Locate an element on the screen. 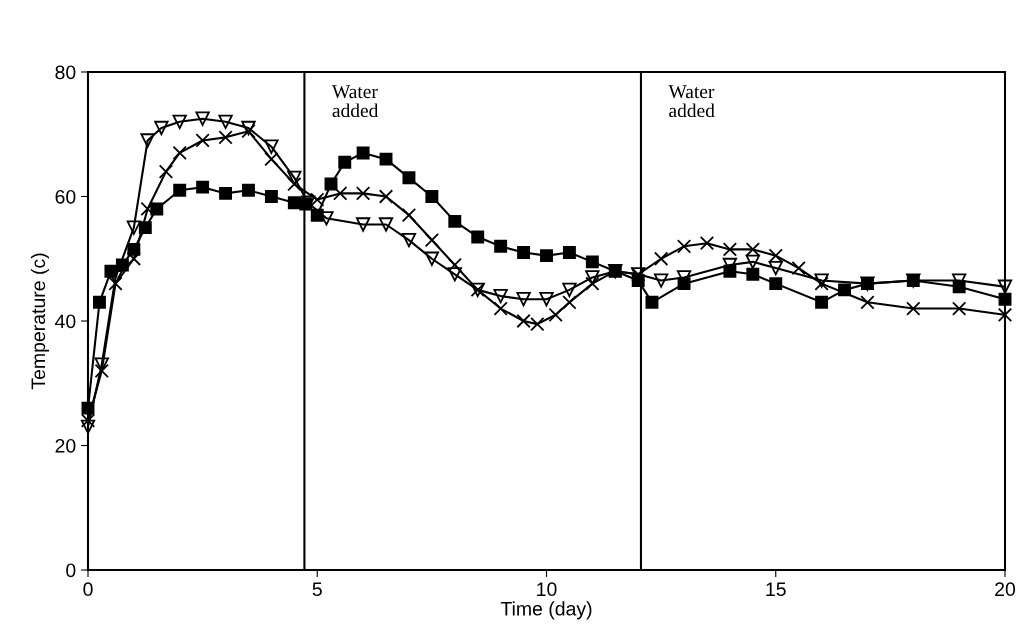  x-tick-label: 15 is located at coordinates (776, 589).